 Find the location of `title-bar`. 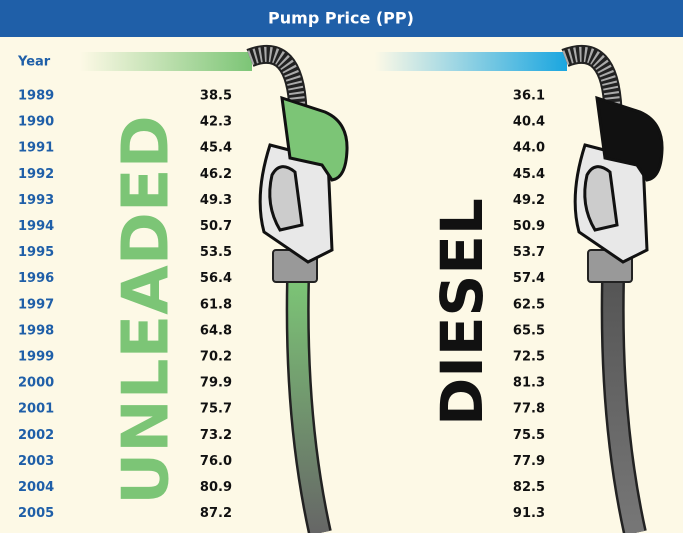

title-bar is located at coordinates (341, 18).